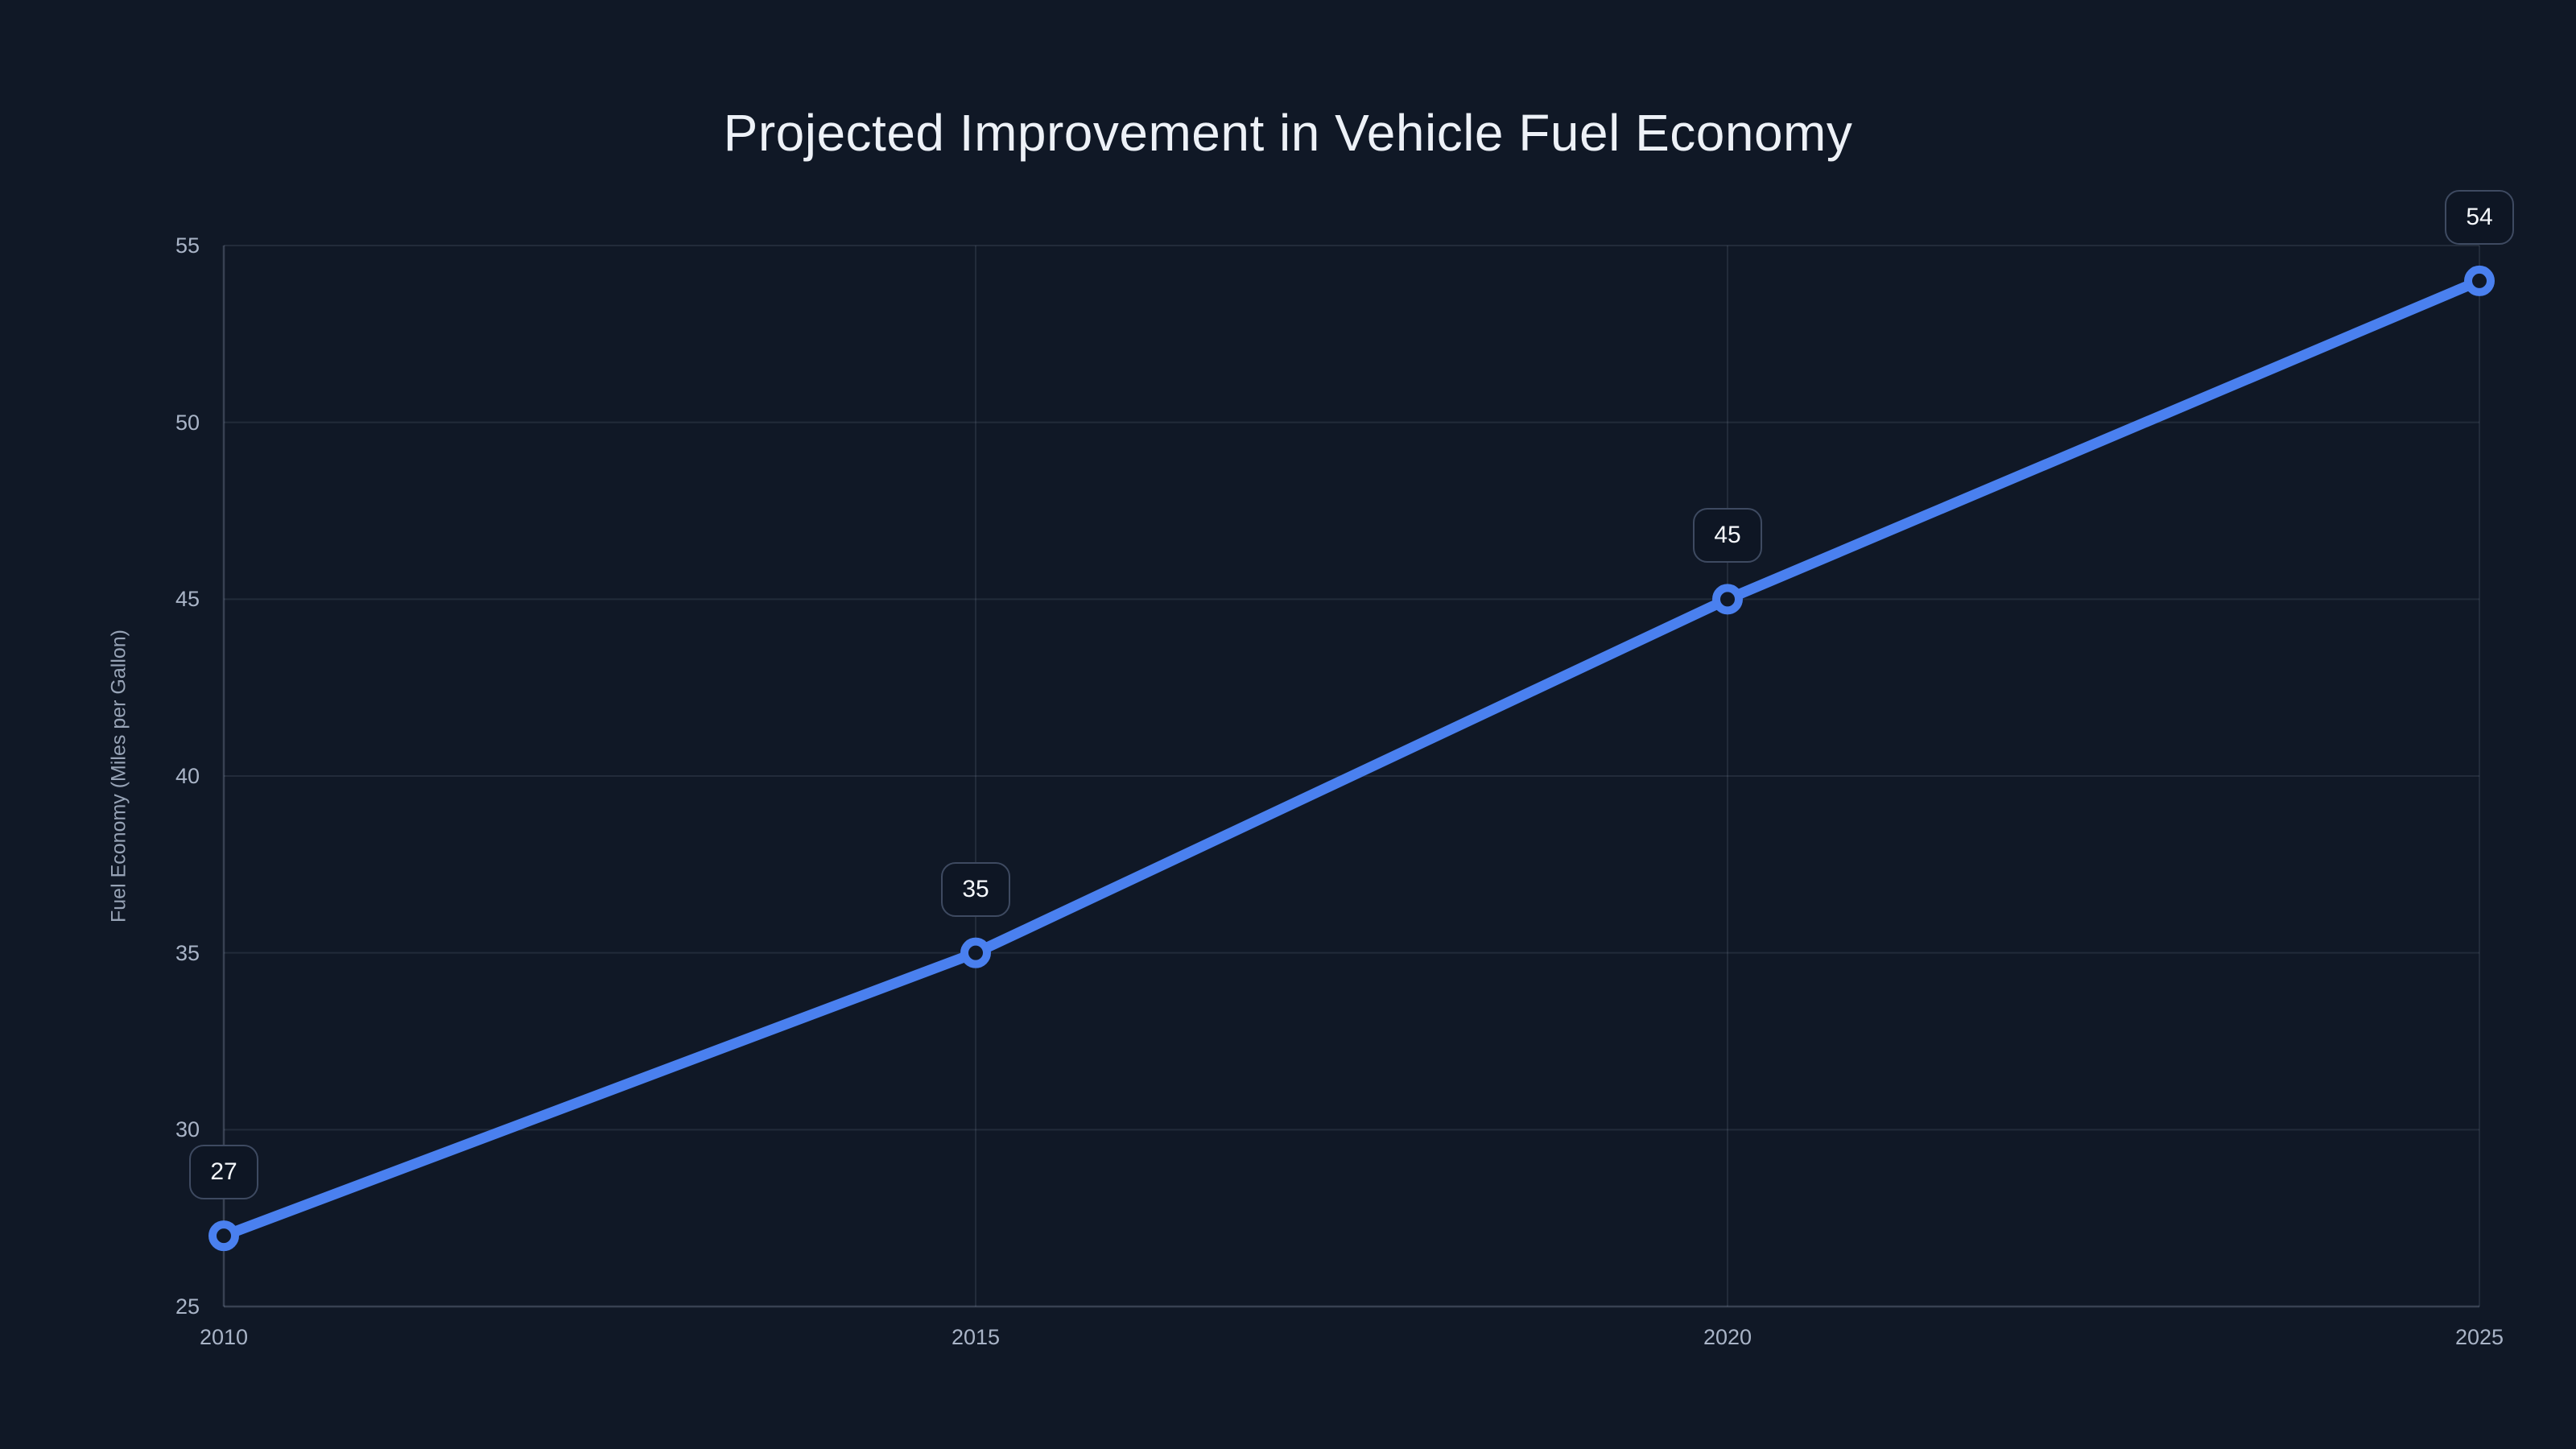 The image size is (2576, 1449). I want to click on y-tick-label: 35, so click(187, 952).